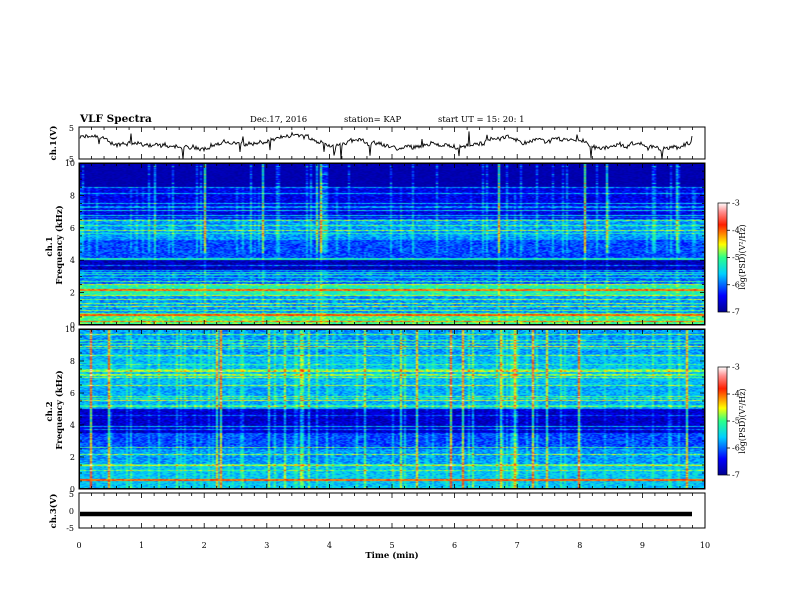  What do you see at coordinates (115, 119) in the screenshot?
I see `figure-title: VLF Spectra` at bounding box center [115, 119].